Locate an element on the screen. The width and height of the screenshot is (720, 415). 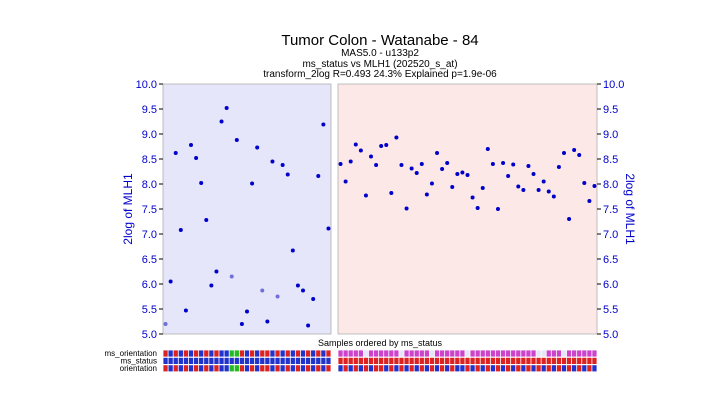
y-tick-label-left: 9.0 is located at coordinates (149, 135).